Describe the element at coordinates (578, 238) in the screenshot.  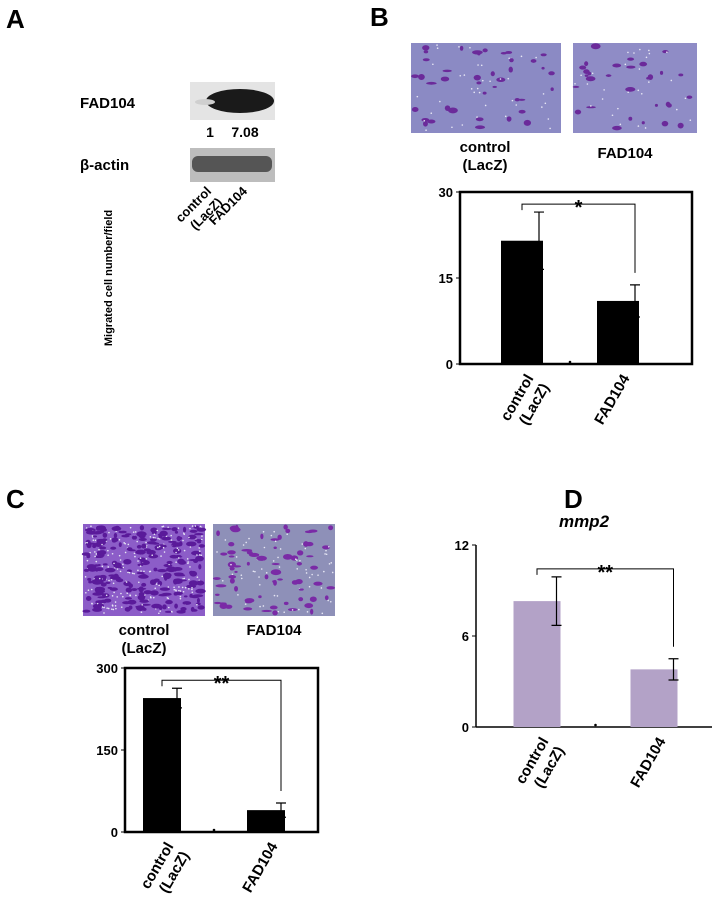
I see `significance-bracket` at that location.